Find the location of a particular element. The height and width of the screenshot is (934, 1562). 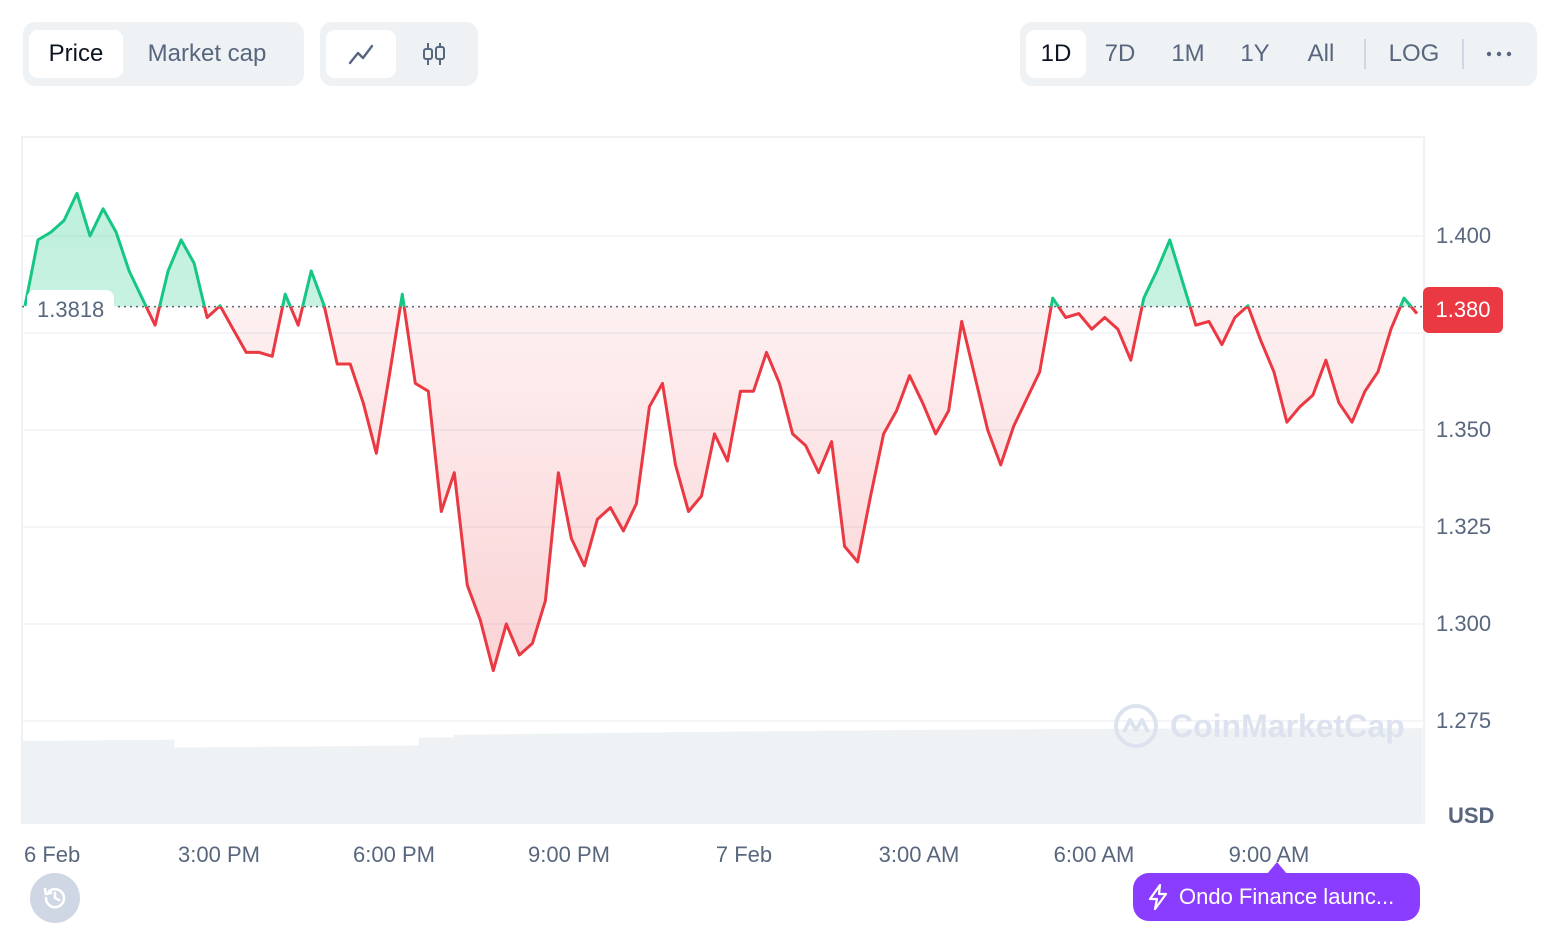

tab-price: Price is located at coordinates (76, 54).